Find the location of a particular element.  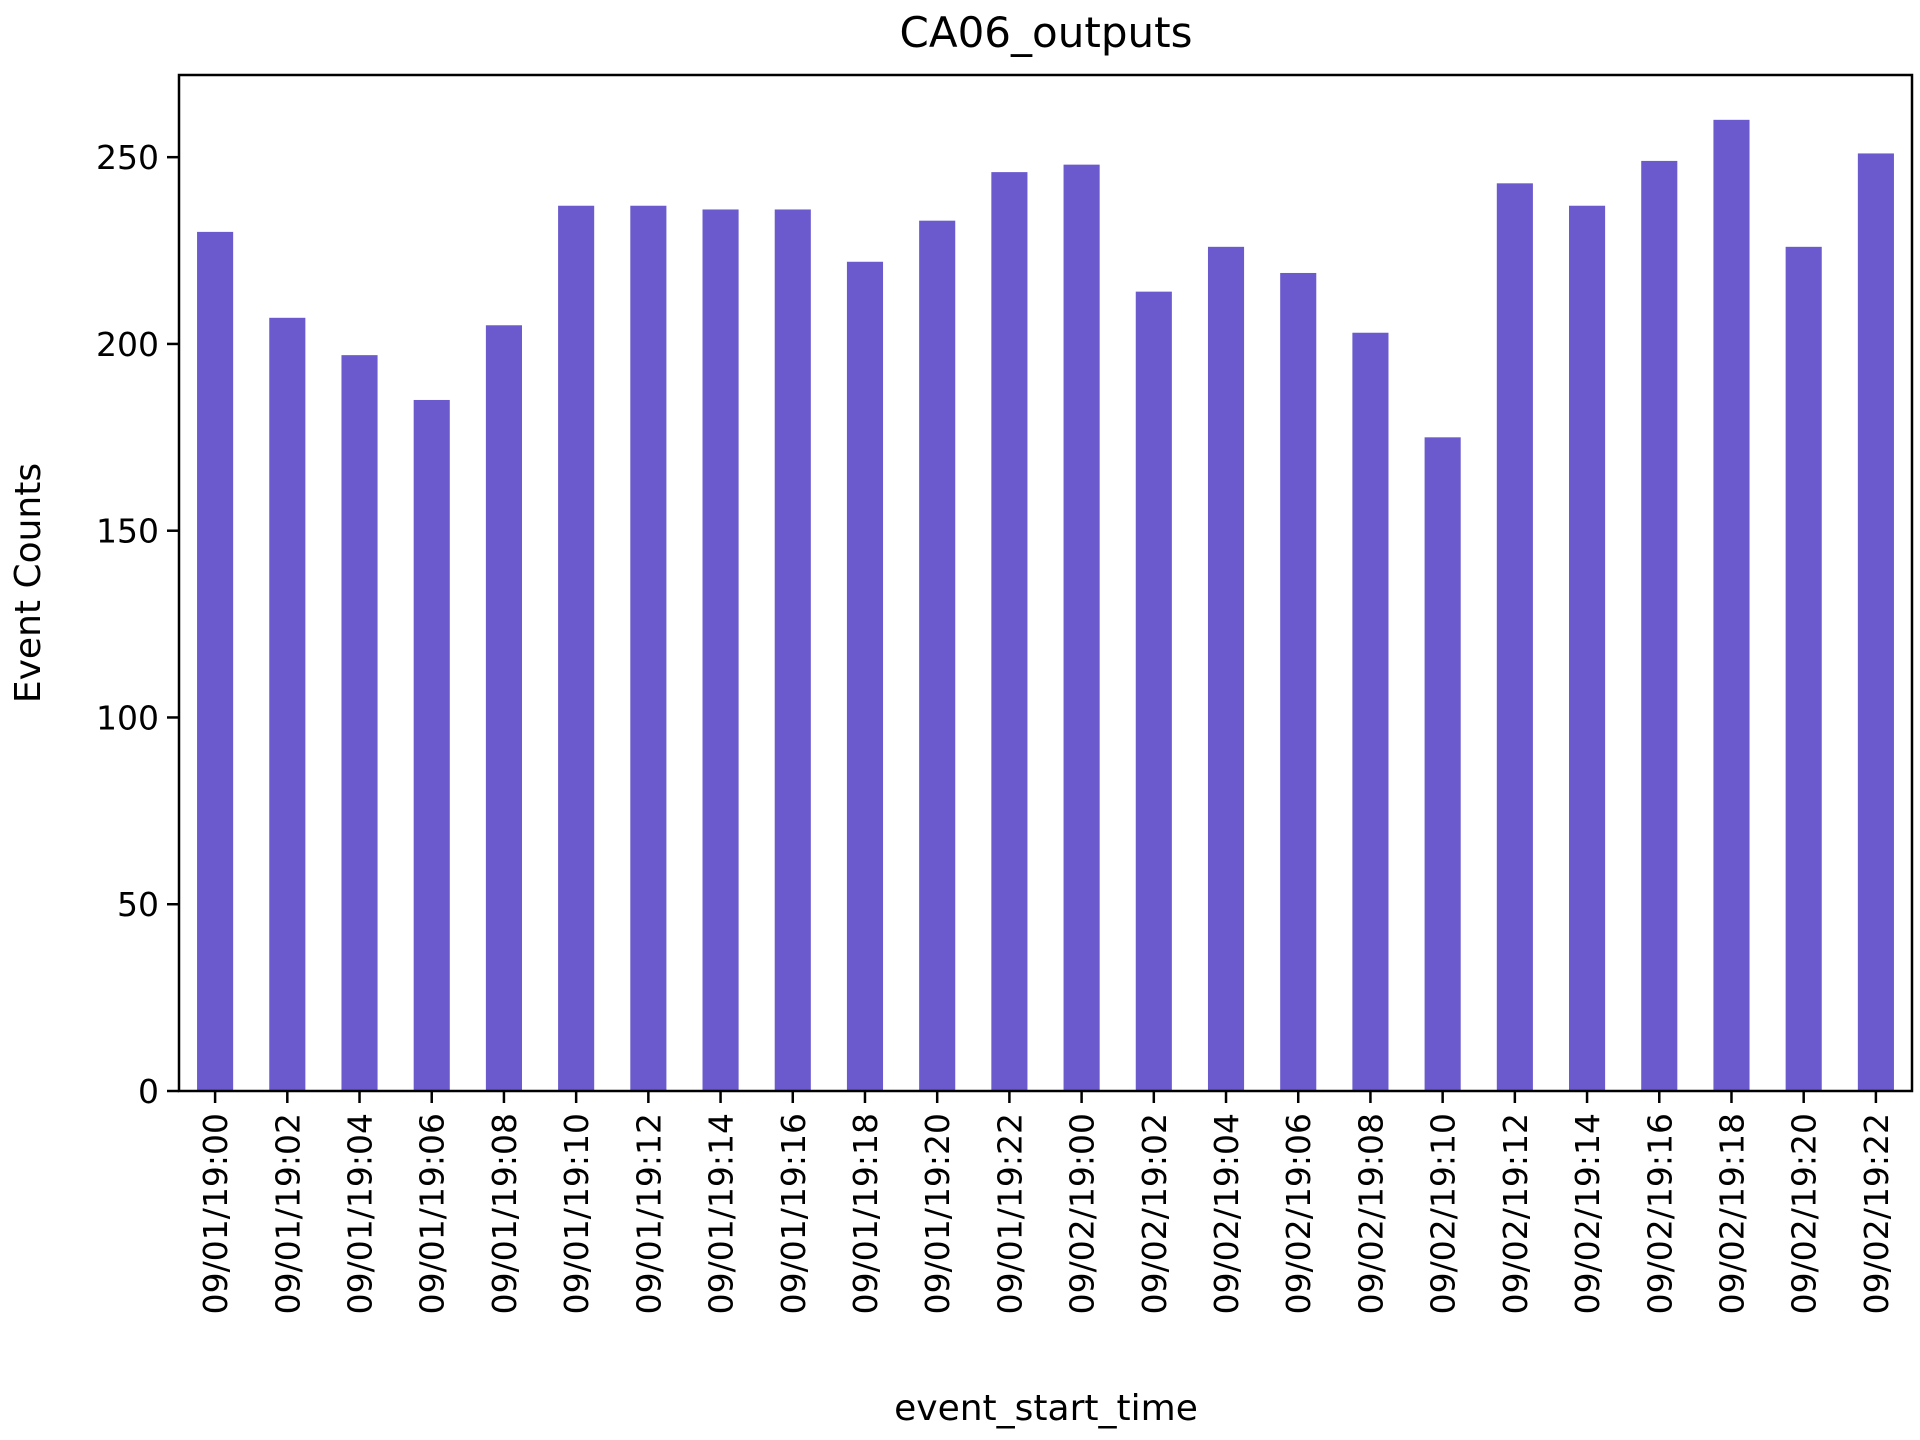

x-tick-label-21: 09/02/19:18 is located at coordinates (1731, 1213).